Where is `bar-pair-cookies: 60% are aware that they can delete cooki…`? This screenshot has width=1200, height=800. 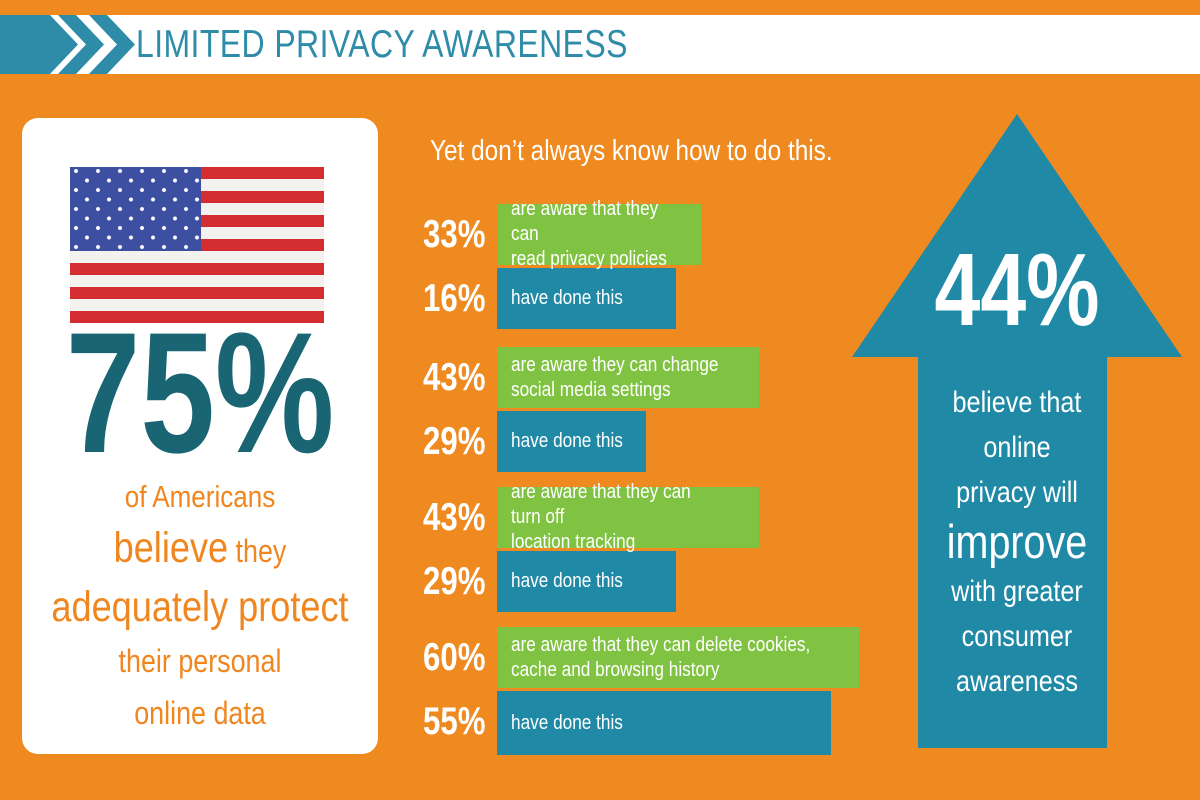 bar-pair-cookies: 60% are aware that they can delete cooki… is located at coordinates (641, 691).